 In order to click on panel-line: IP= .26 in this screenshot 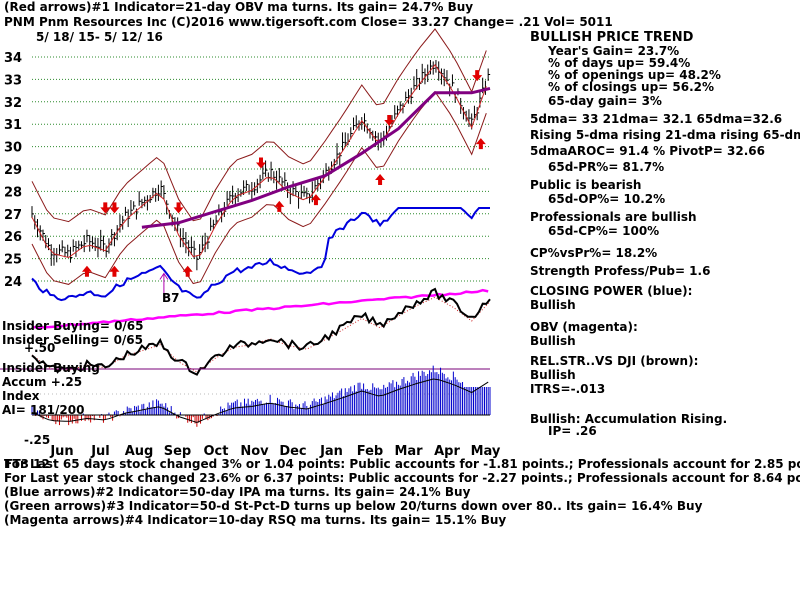, I will do `click(572, 431)`.